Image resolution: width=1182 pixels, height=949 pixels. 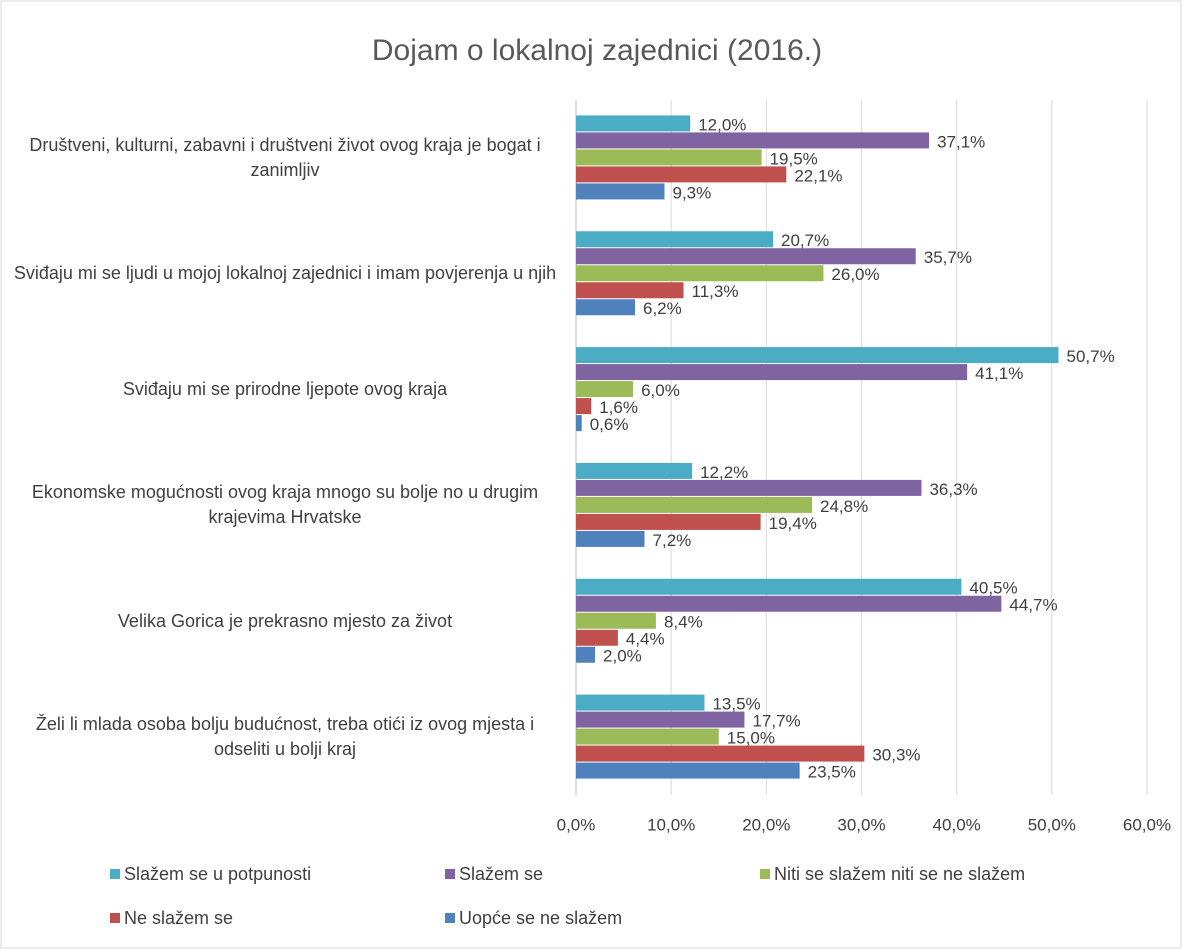 What do you see at coordinates (501, 874) in the screenshot?
I see `legend-label: Slažem se` at bounding box center [501, 874].